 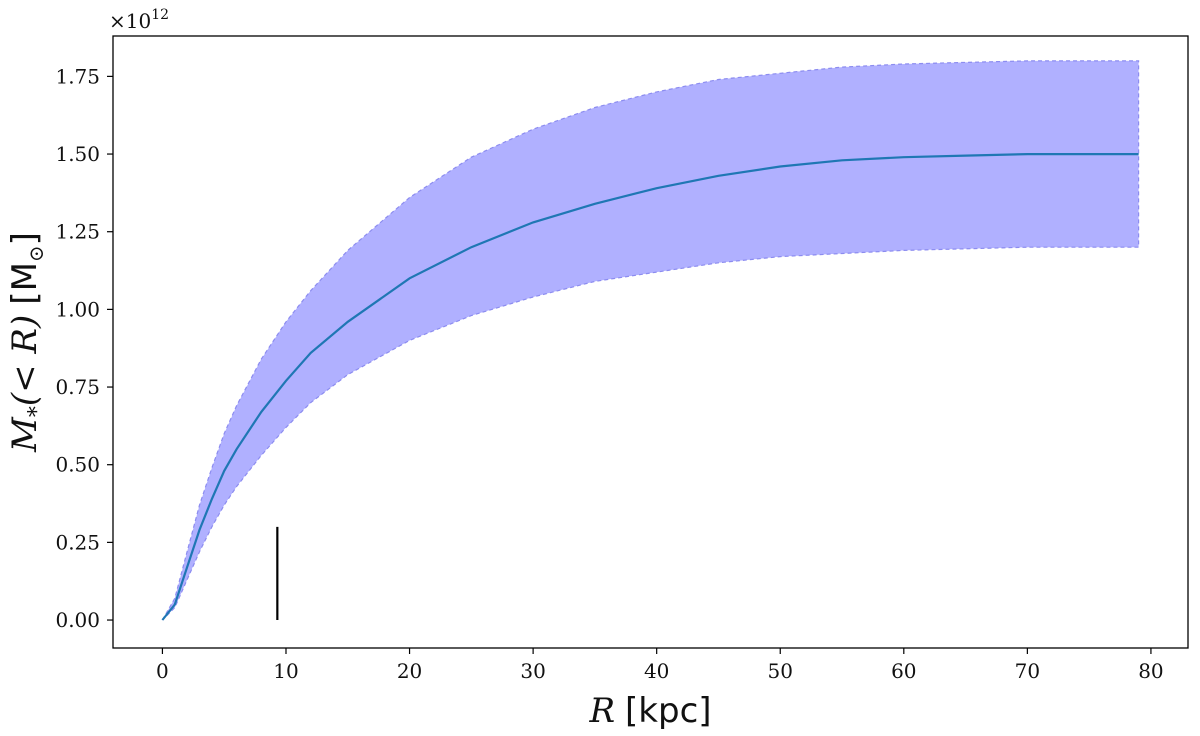 What do you see at coordinates (601, 711) in the screenshot?
I see `x-label-symbol: R` at bounding box center [601, 711].